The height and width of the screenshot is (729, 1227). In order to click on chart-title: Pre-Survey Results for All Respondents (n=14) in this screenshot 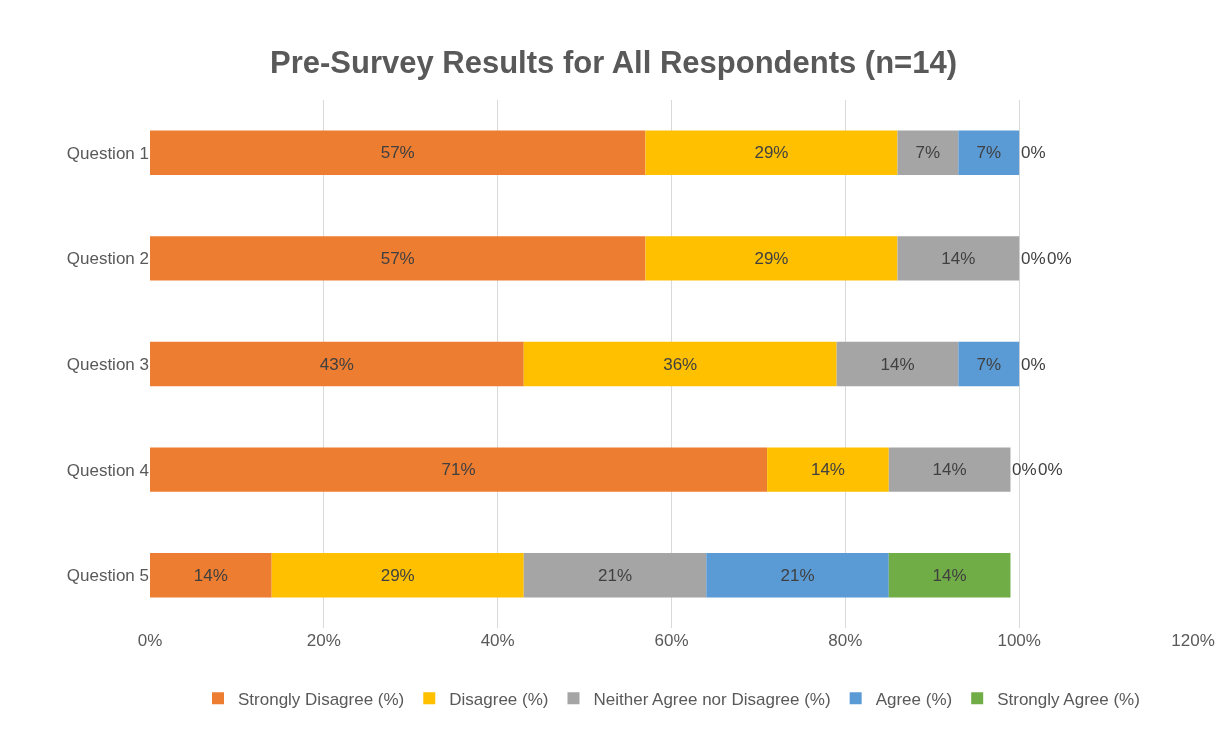, I will do `click(613, 62)`.